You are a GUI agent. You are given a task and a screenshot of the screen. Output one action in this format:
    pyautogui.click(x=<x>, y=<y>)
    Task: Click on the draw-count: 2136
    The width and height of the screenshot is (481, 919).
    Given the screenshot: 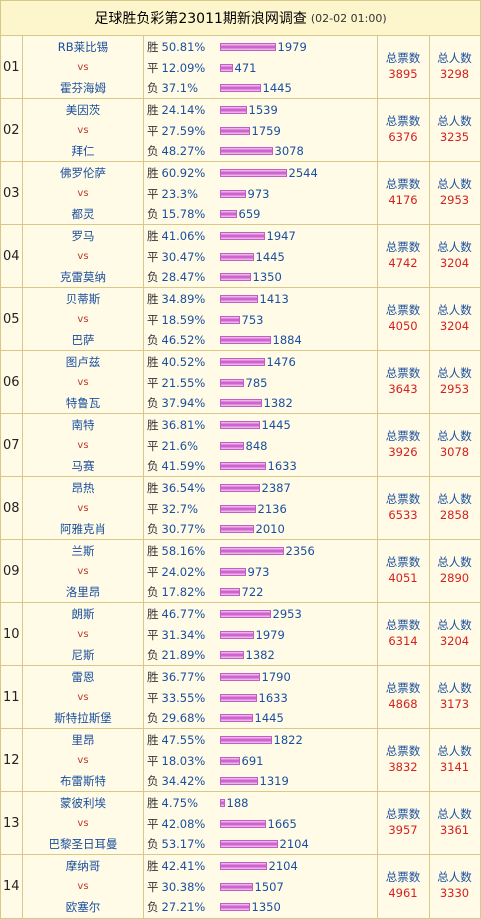 What is the action you would take?
    pyautogui.click(x=272, y=509)
    